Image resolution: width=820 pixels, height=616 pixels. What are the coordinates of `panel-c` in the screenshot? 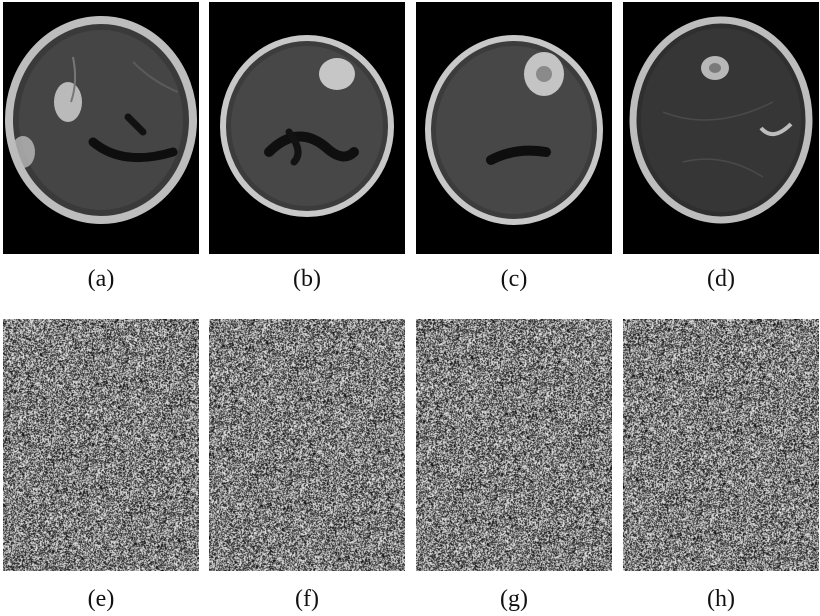 It's located at (514, 128).